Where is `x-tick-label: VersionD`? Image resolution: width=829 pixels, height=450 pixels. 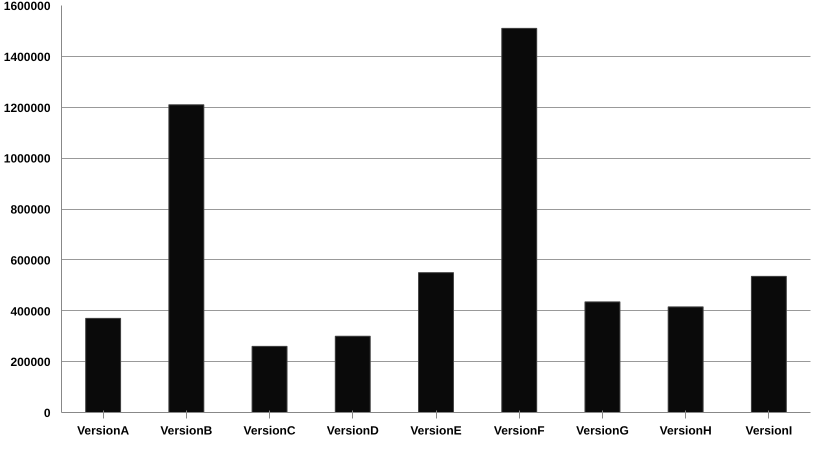
x-tick-label: VersionD is located at coordinates (353, 431).